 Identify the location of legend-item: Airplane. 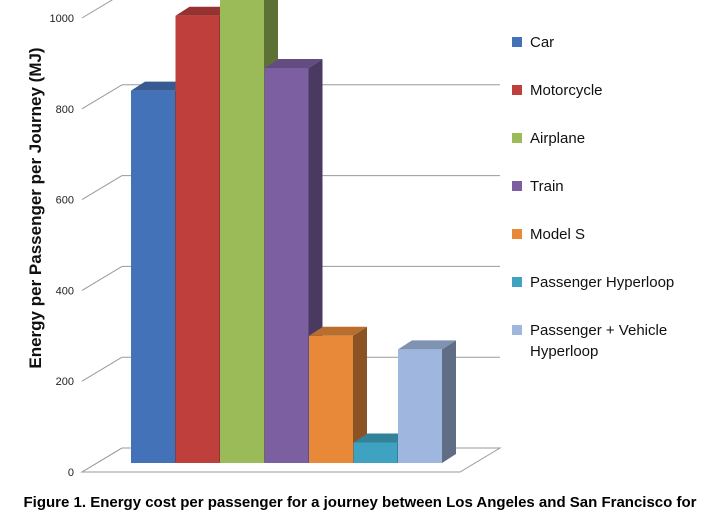
(548, 138).